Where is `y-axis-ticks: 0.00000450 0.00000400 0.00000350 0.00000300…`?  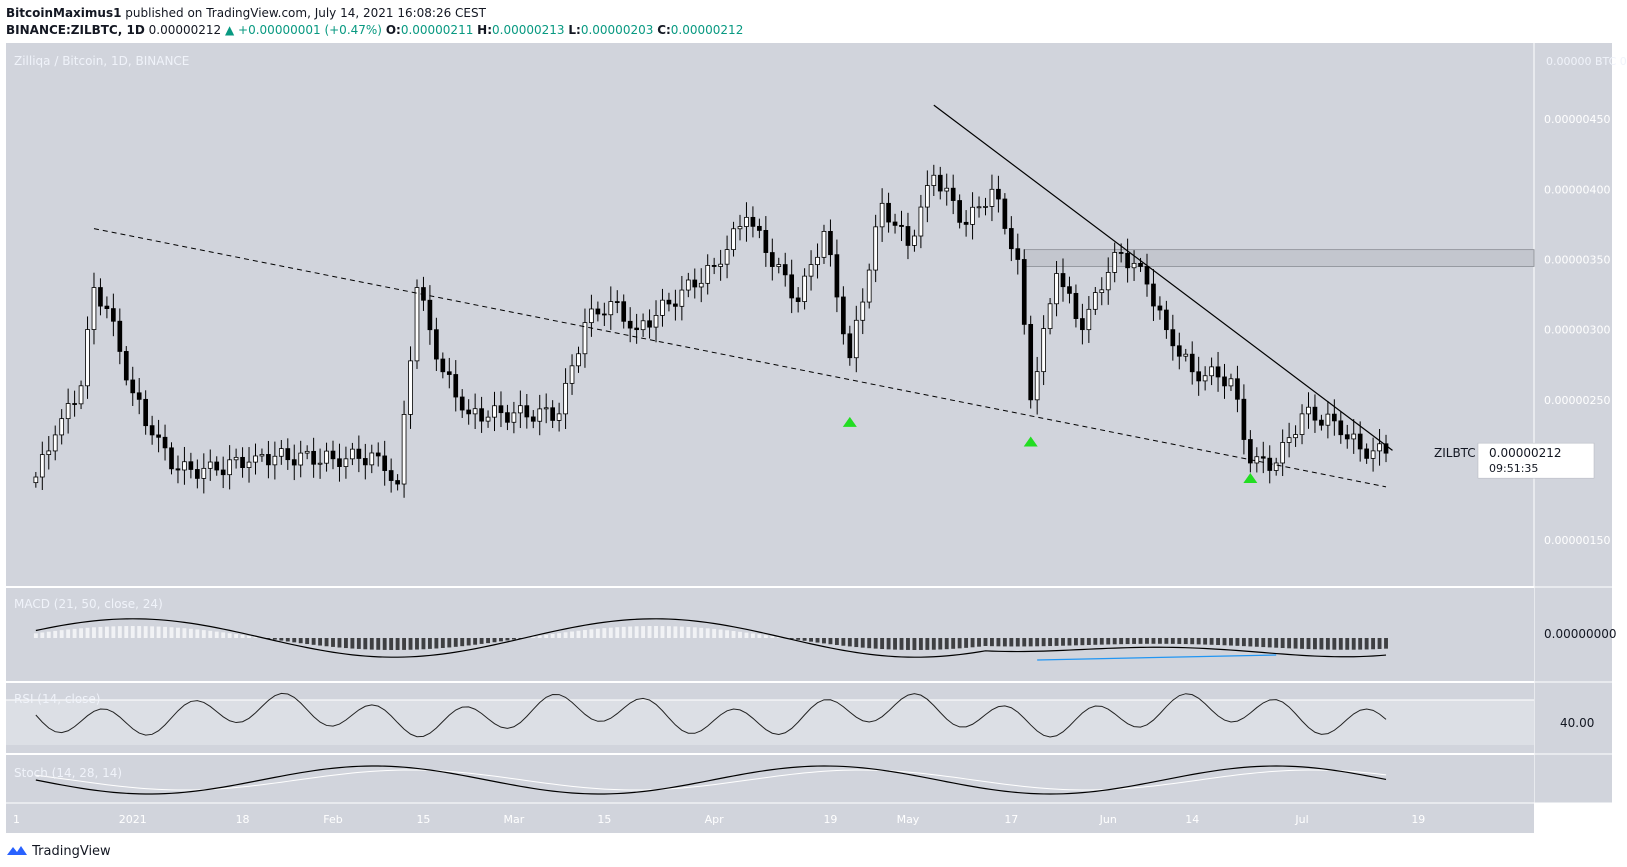
y-axis-ticks: 0.00000450 0.00000400 0.00000350 0.00000300… is located at coordinates (1577, 330).